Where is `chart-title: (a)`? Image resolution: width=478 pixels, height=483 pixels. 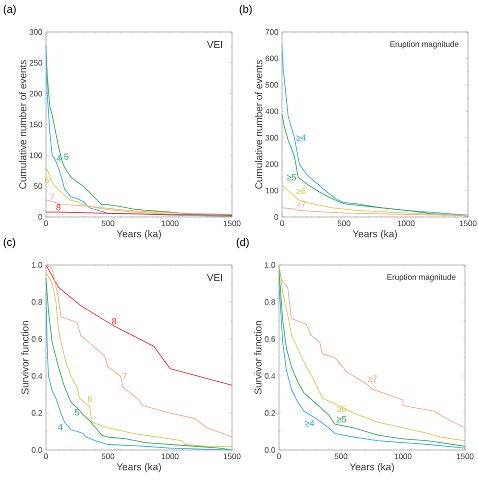
chart-title: (a) is located at coordinates (10, 10).